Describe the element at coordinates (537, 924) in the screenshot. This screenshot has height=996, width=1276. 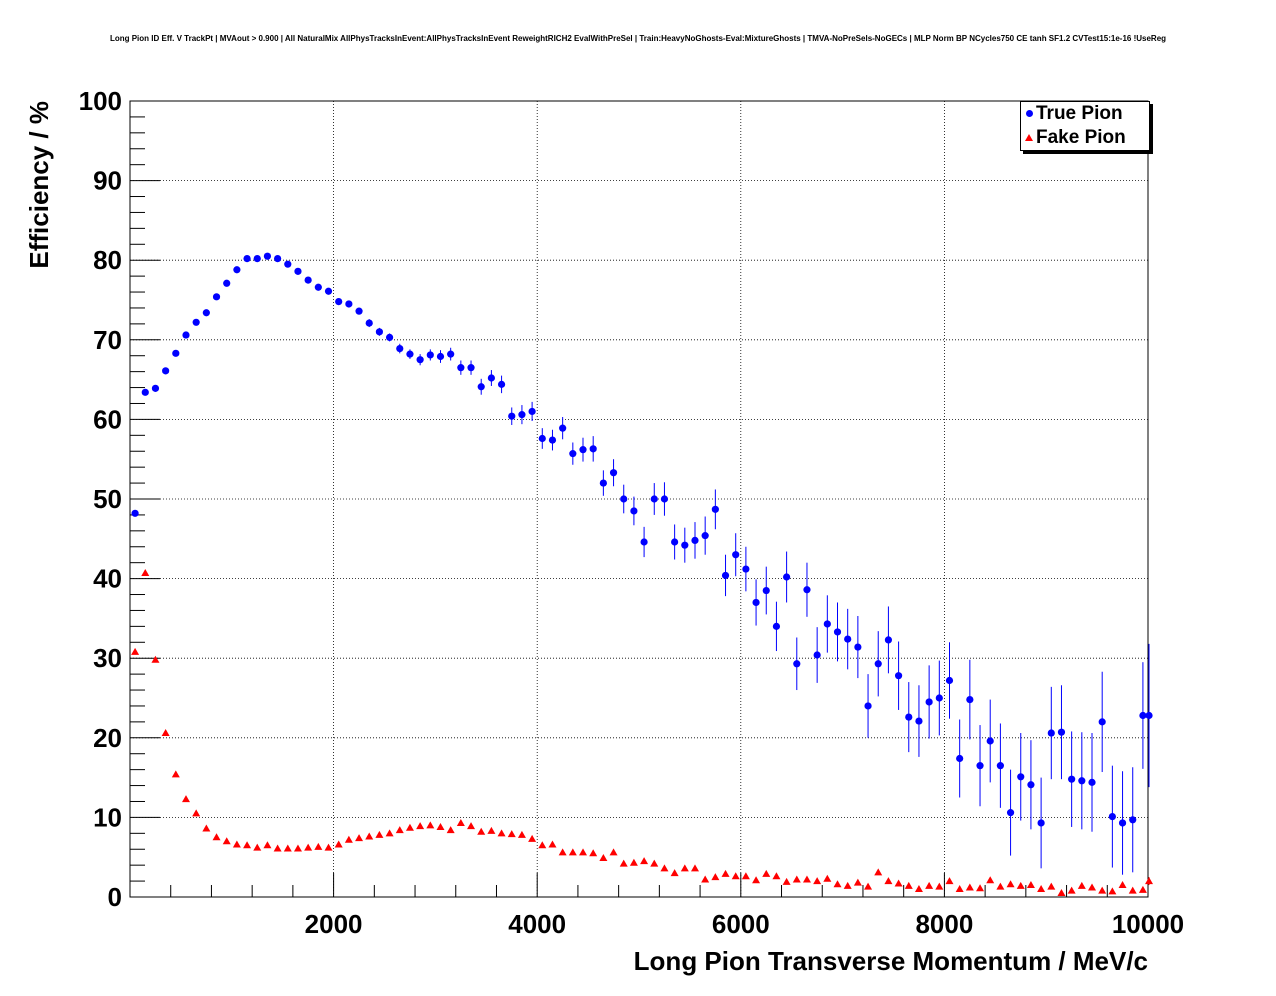
I see `x-tick-label: 4000` at that location.